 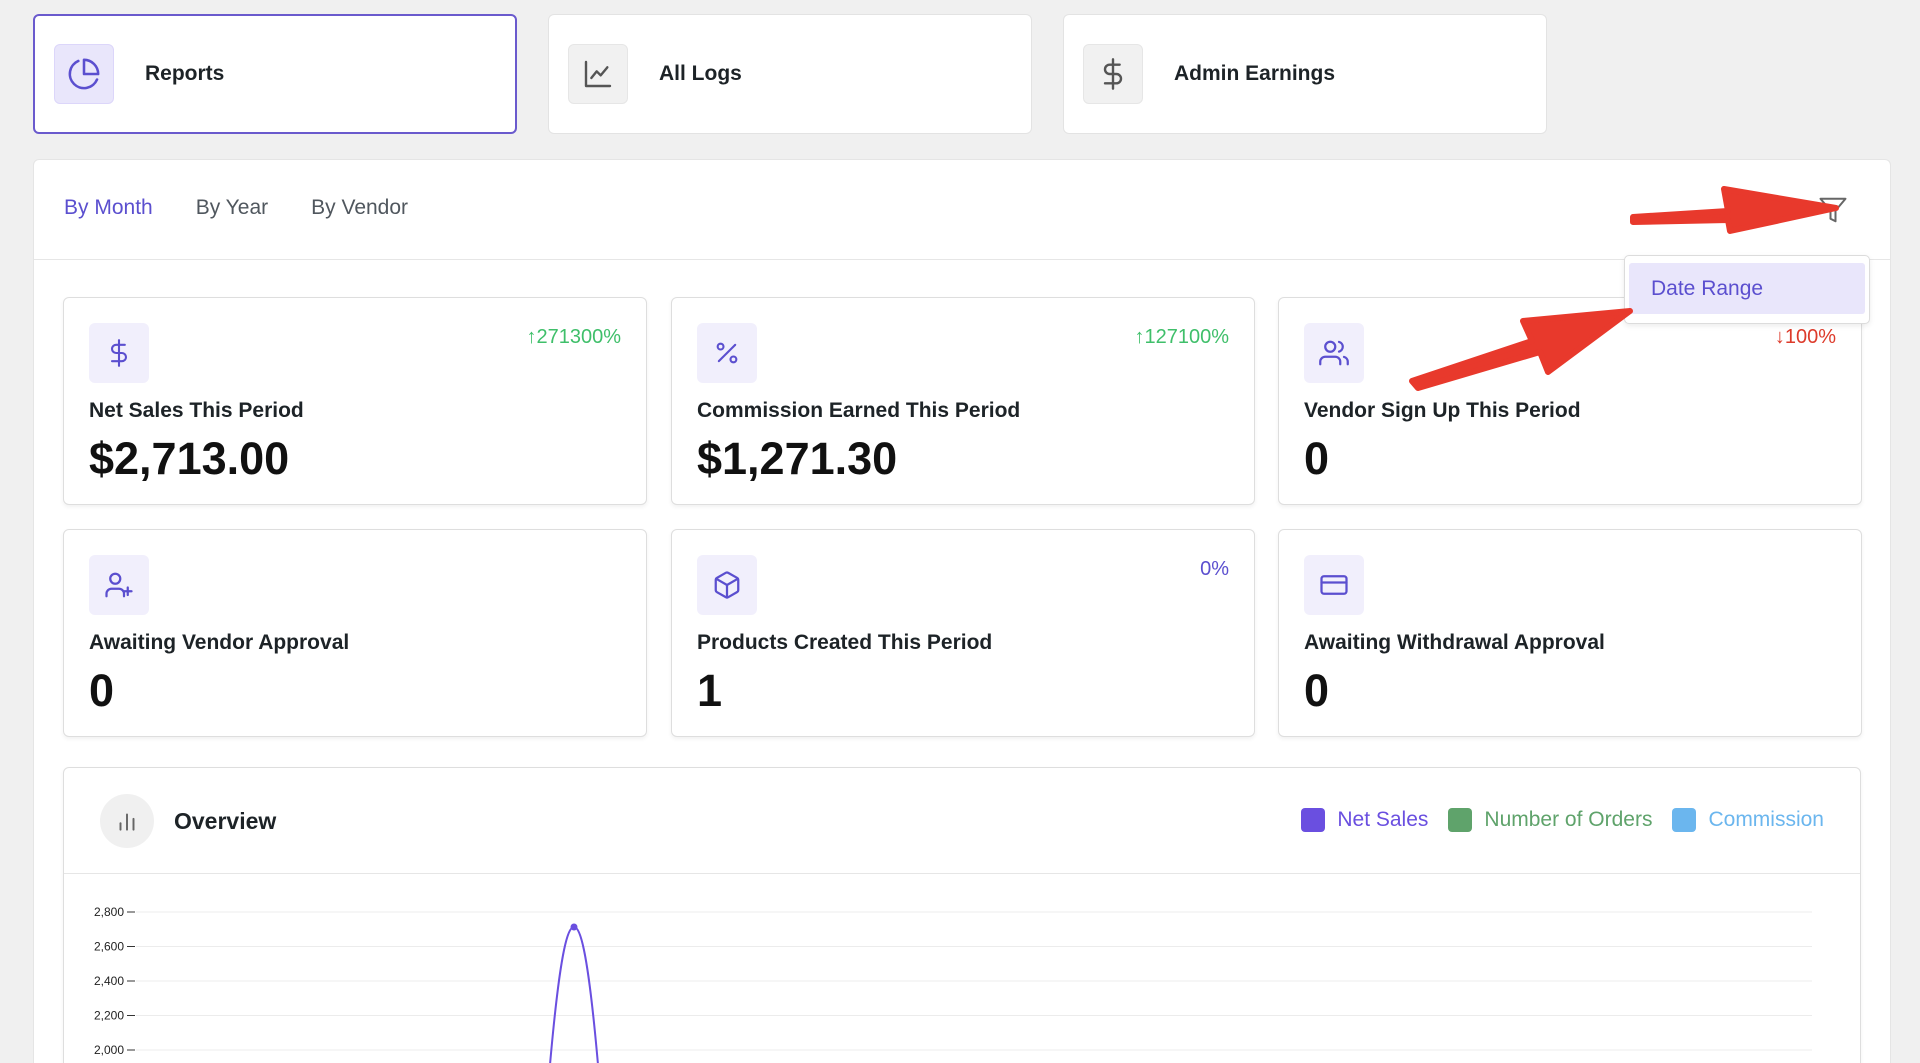 What do you see at coordinates (953, 984) in the screenshot?
I see `overview-chart: 2,800 2,600 2,400 2,200 2,000` at bounding box center [953, 984].